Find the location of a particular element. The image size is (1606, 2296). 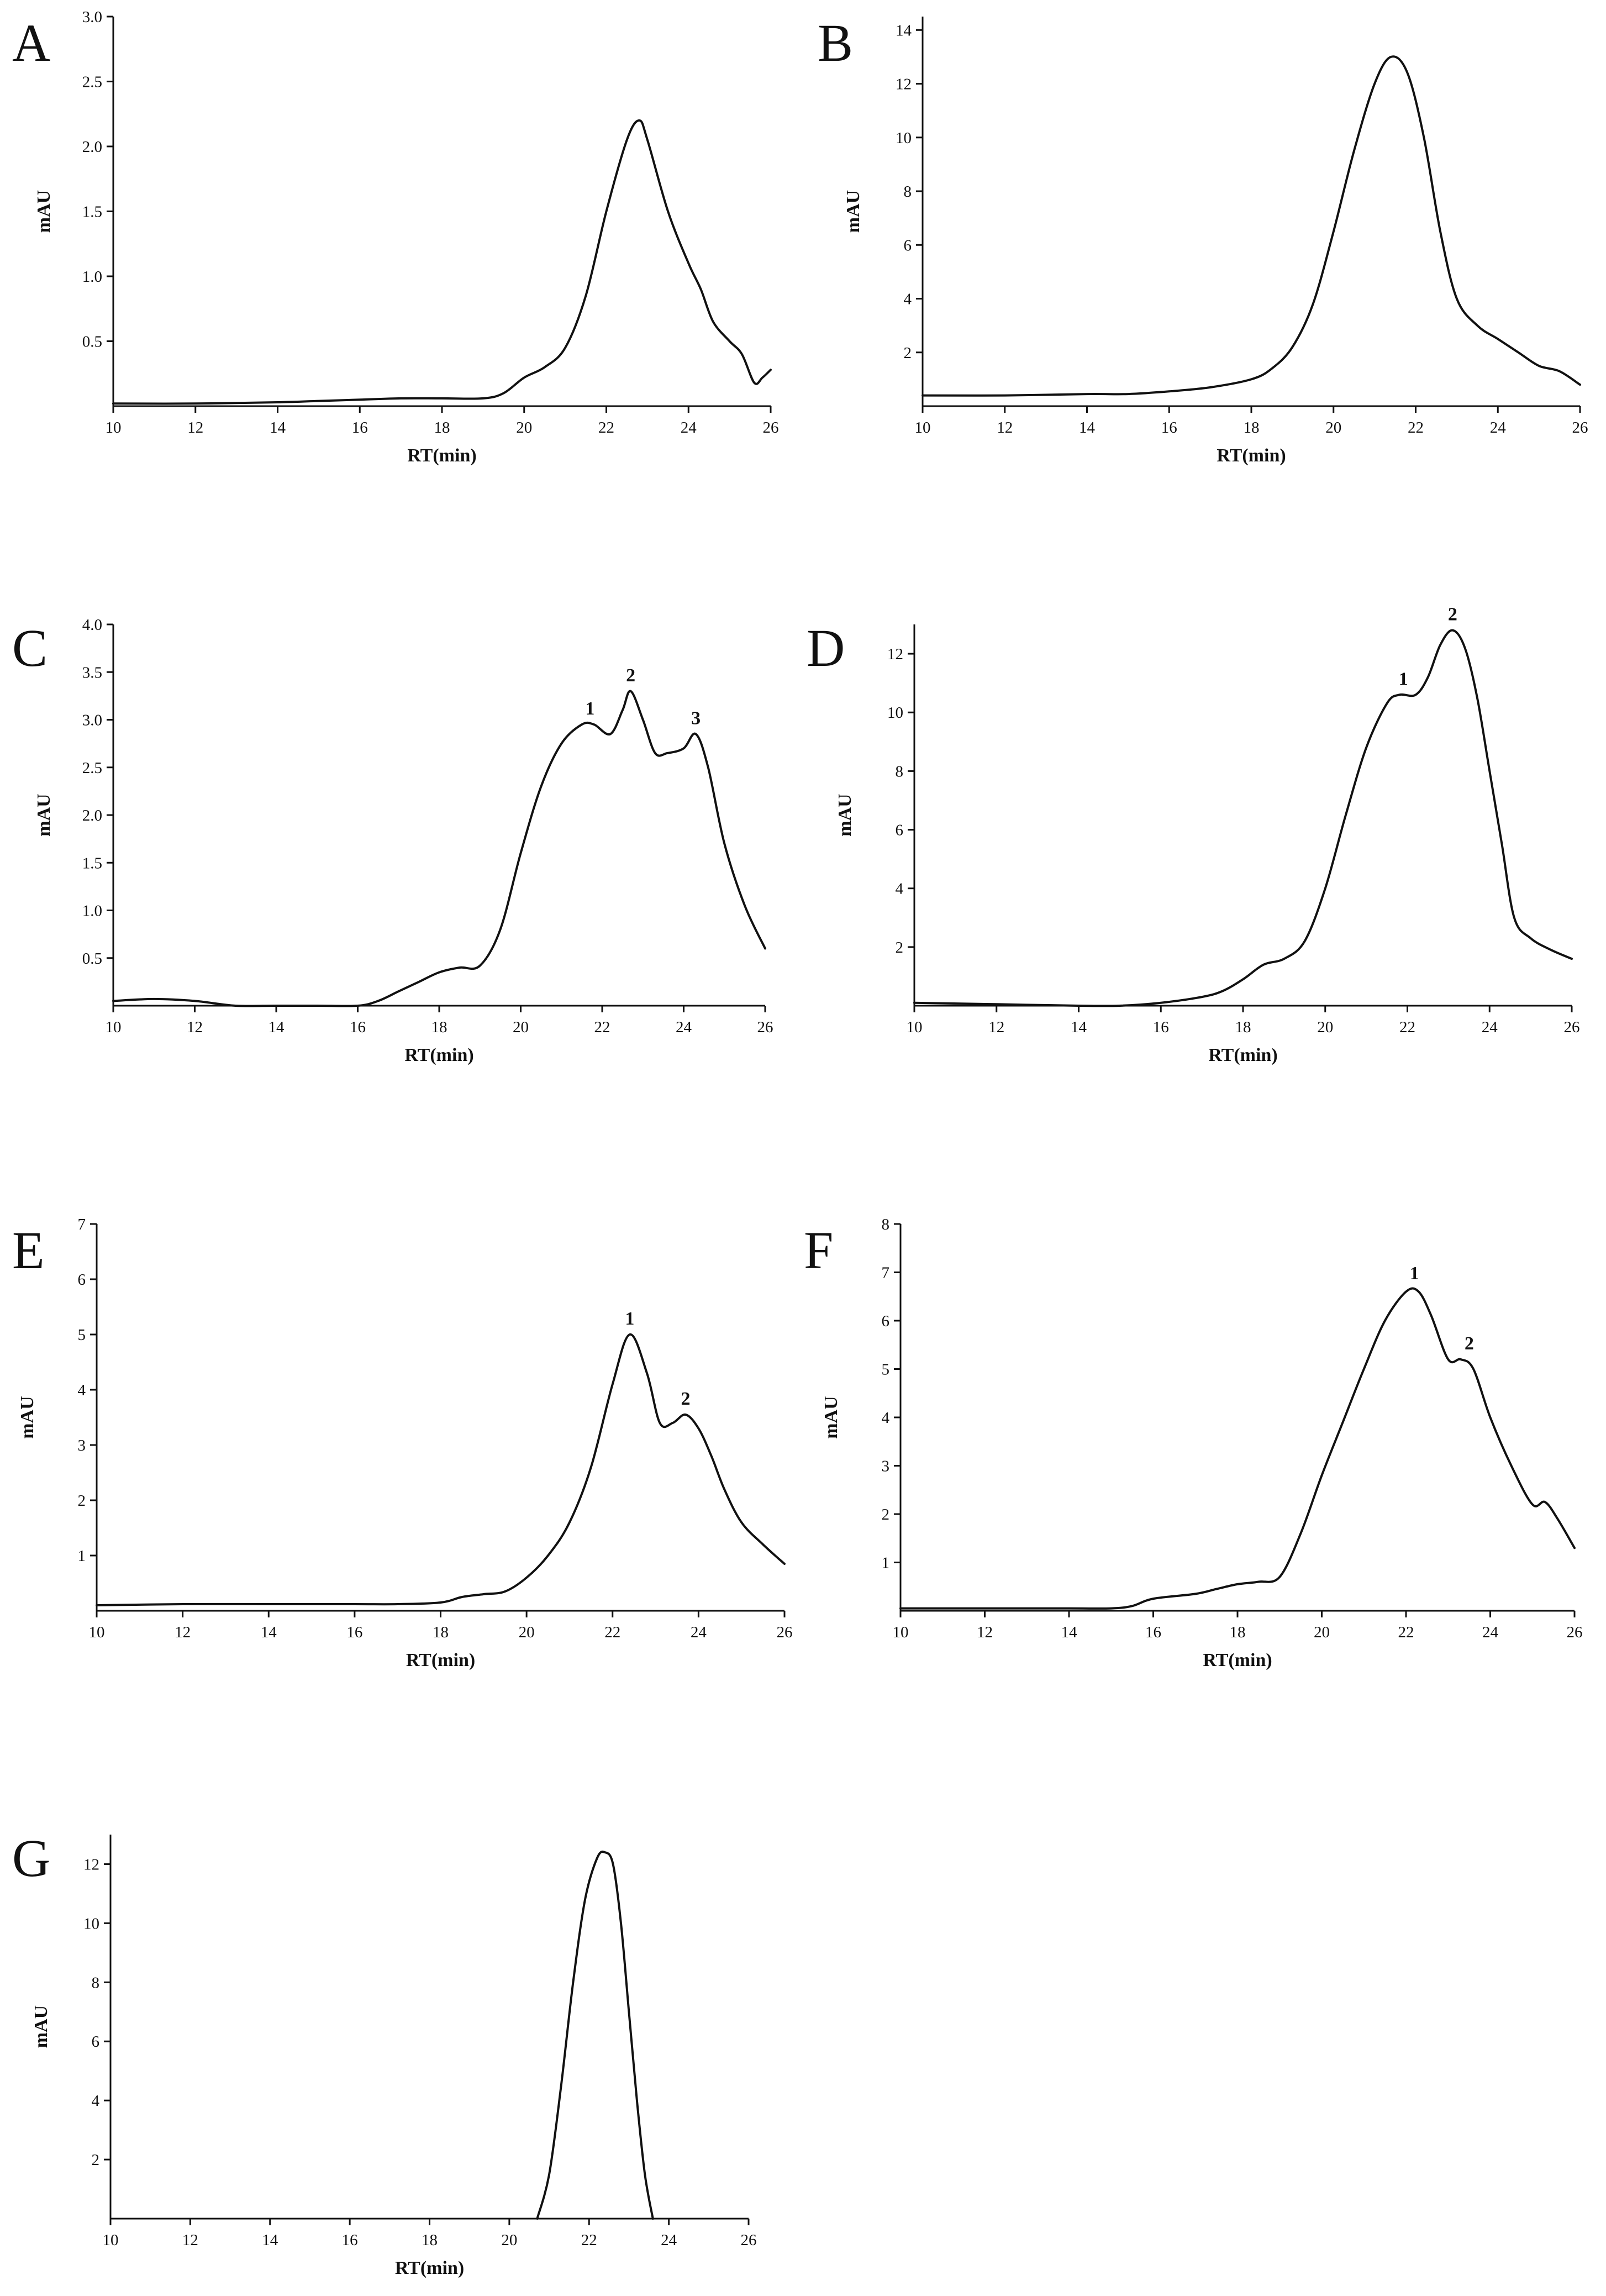

y-tick-label: 2.5 is located at coordinates (92, 768).